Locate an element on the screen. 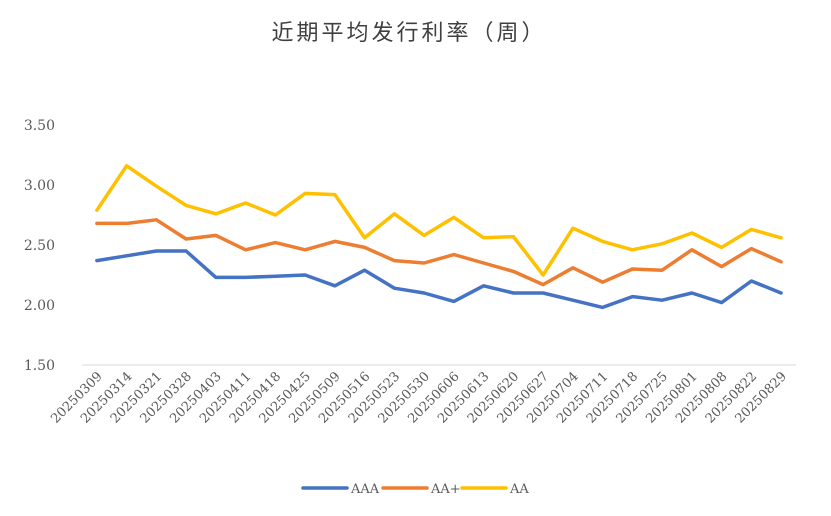  series-line-aa-plus is located at coordinates (439, 252).